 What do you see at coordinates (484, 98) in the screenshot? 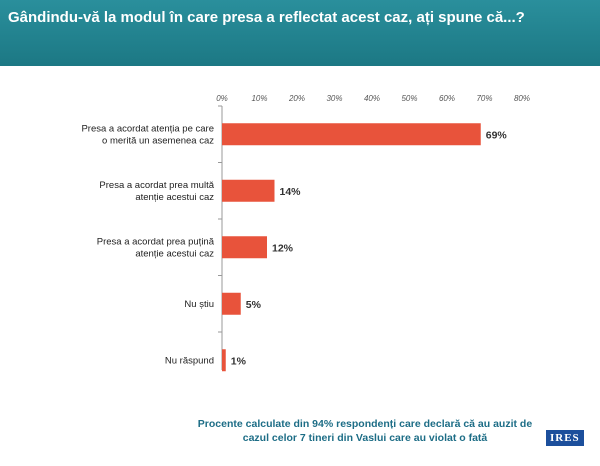
I see `x-tick-label: 70%` at bounding box center [484, 98].